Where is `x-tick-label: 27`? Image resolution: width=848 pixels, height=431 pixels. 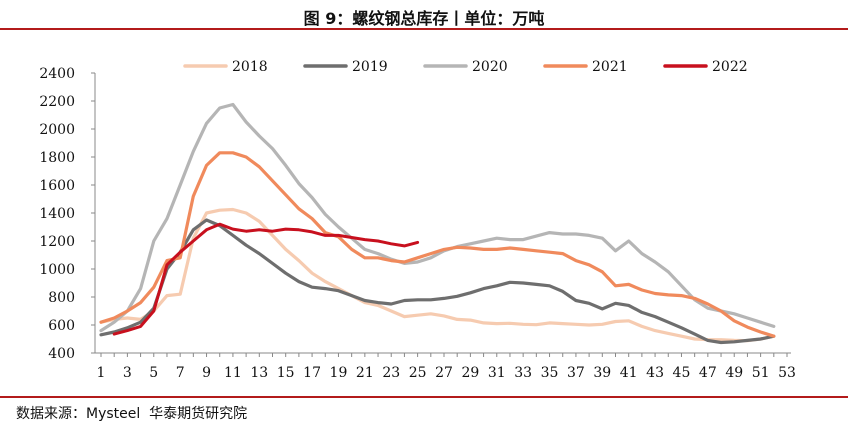
x-tick-label: 27 is located at coordinates (444, 373).